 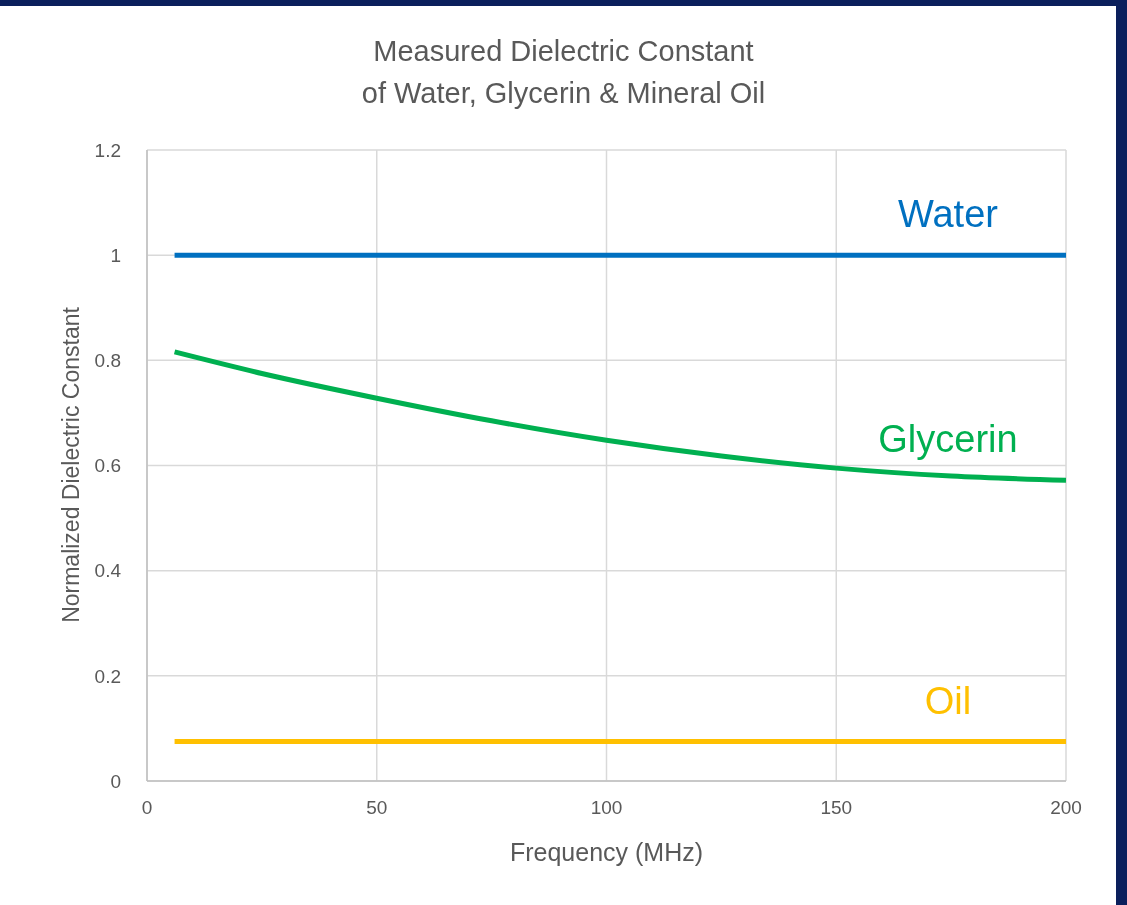 What do you see at coordinates (147, 808) in the screenshot?
I see `x-tick-label: 0` at bounding box center [147, 808].